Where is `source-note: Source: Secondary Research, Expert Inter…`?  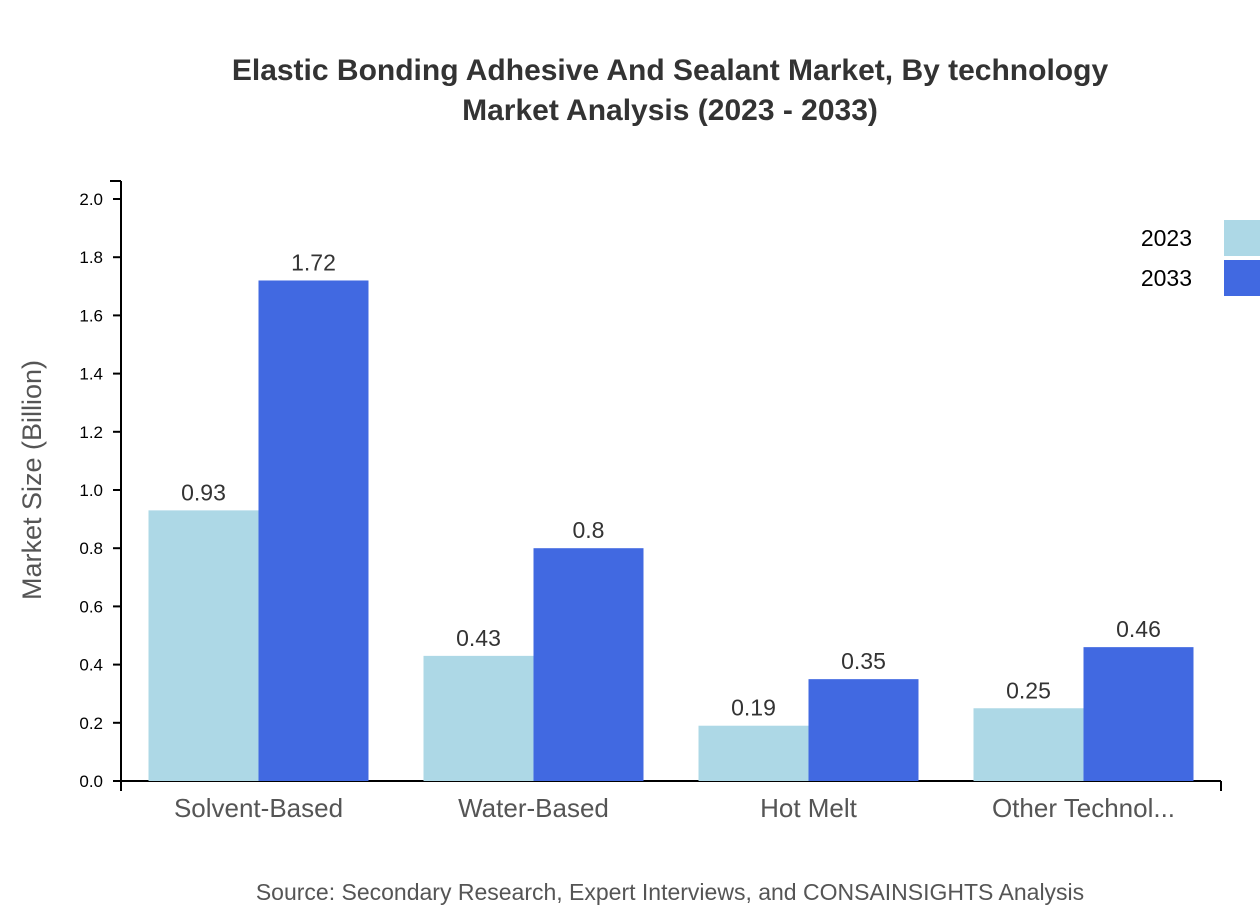 source-note: Source: Secondary Research, Expert Inter… is located at coordinates (670, 892).